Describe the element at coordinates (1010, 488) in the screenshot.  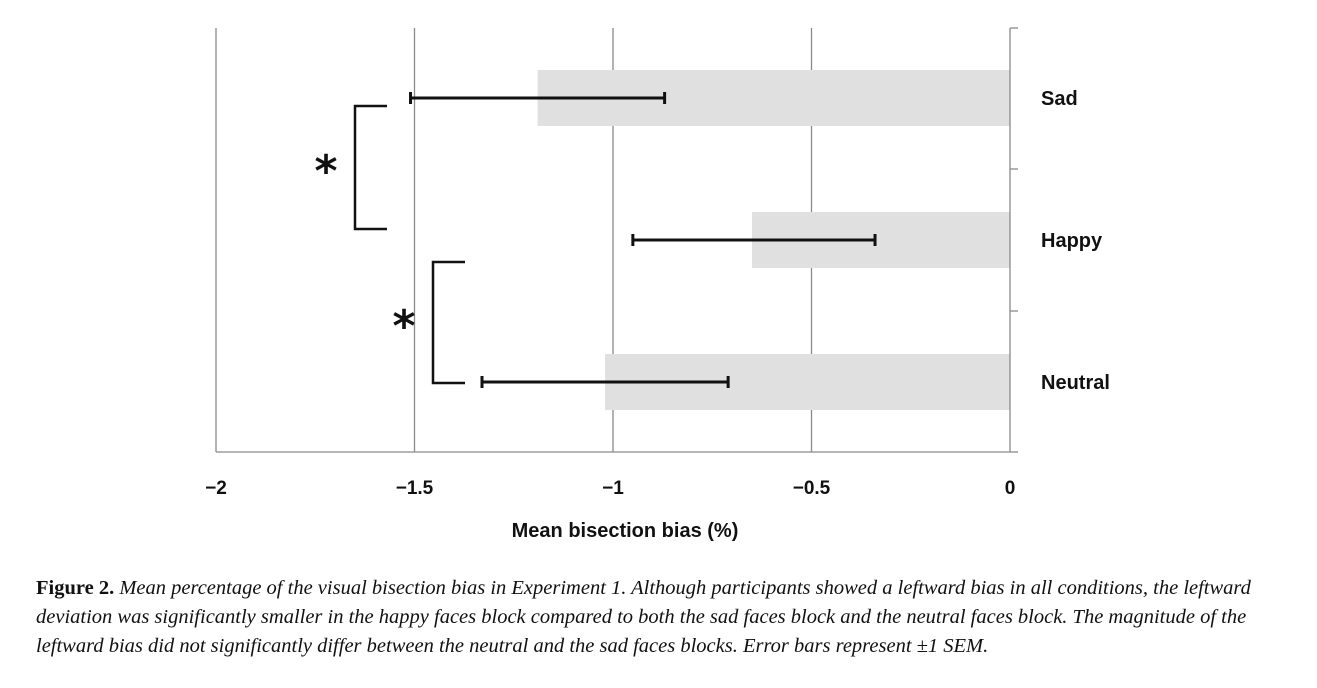
I see `x-tick-label-4: 0` at that location.